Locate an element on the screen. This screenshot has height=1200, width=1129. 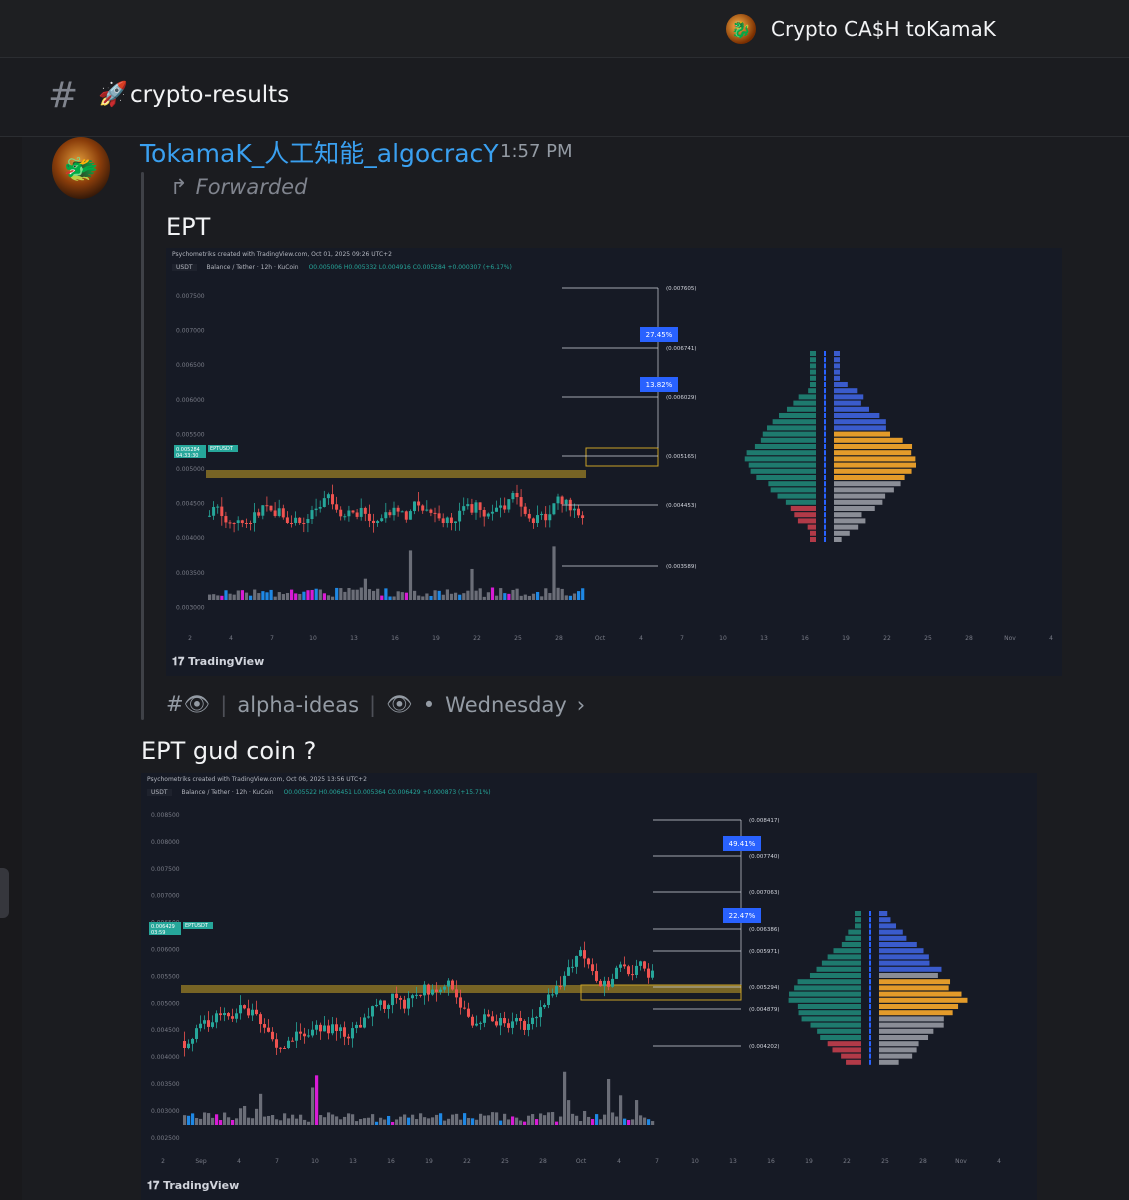
source-channel: alpha-ideas is located at coordinates (298, 704).